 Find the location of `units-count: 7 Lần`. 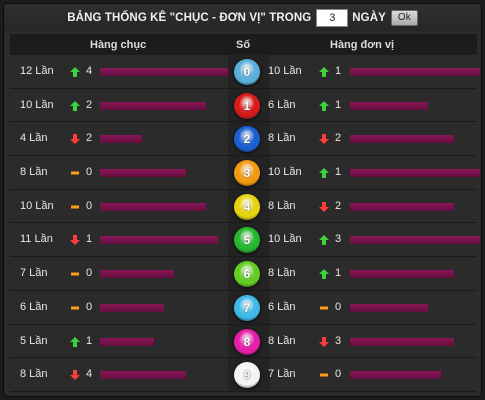

units-count: 7 Lần is located at coordinates (282, 374).